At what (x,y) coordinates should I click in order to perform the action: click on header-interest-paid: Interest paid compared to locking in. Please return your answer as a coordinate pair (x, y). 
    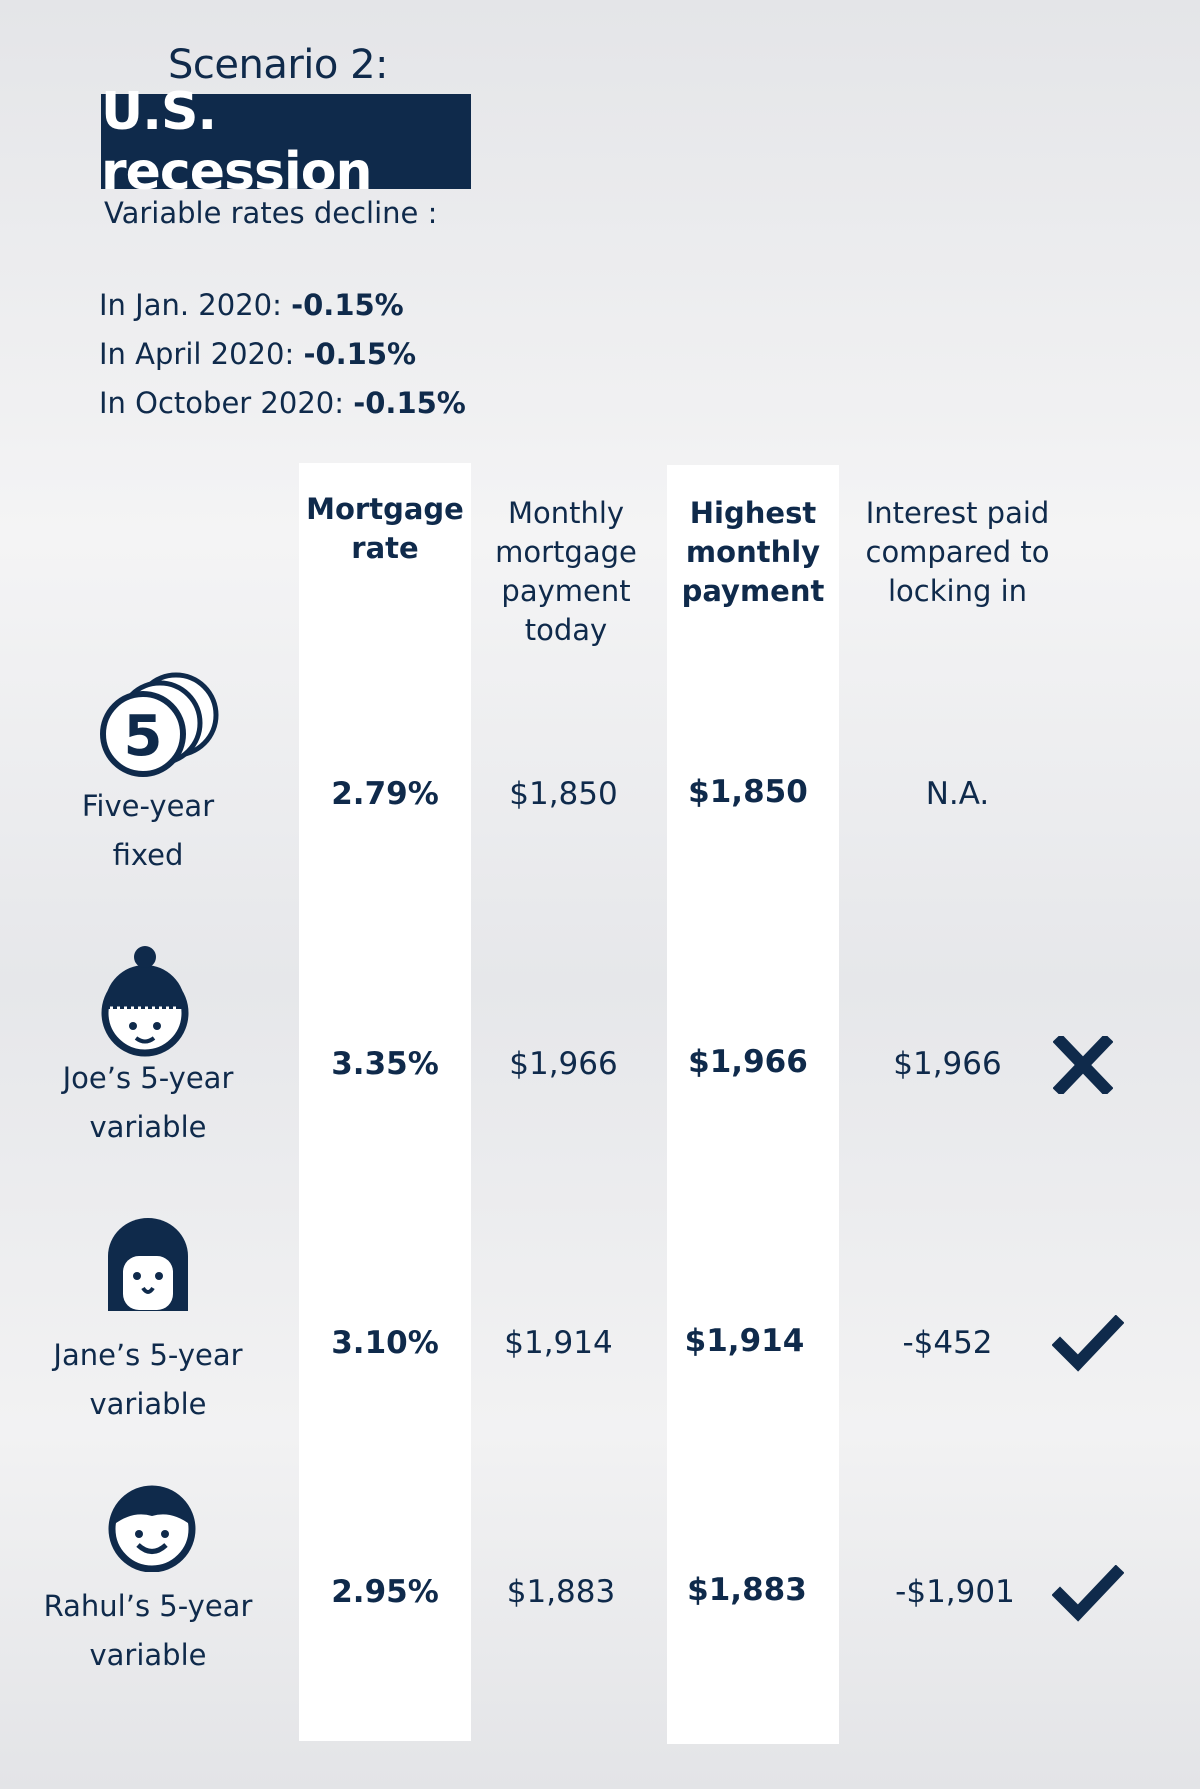
    Looking at the image, I should click on (957, 552).